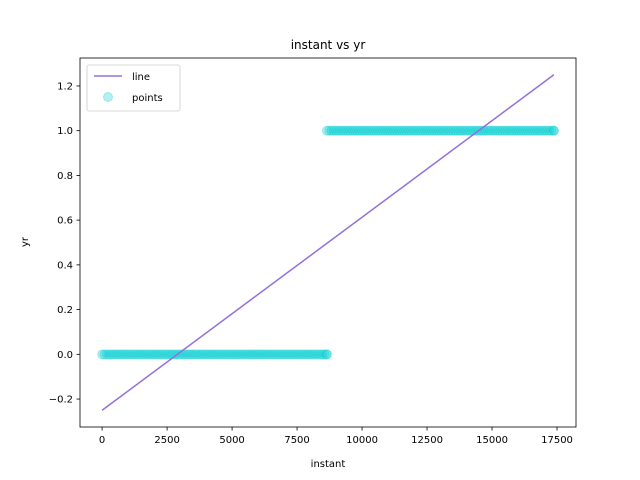  I want to click on legend-entry-line: line, so click(141, 77).